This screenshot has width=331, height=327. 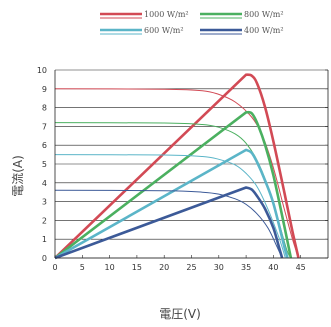 I want to click on legend-label-1000wm: 1000 W/m², so click(x=166, y=14).